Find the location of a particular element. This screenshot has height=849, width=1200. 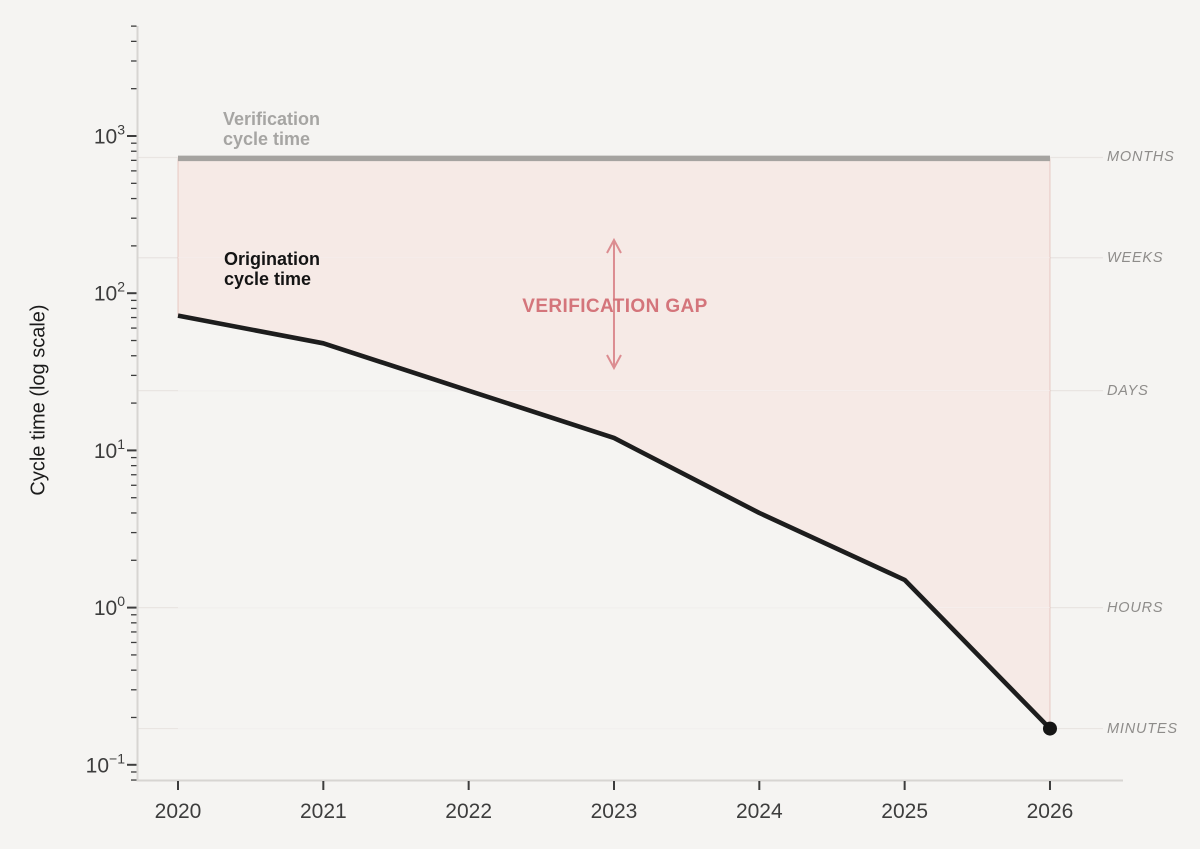

x-tick-label: 2024 is located at coordinates (759, 811).